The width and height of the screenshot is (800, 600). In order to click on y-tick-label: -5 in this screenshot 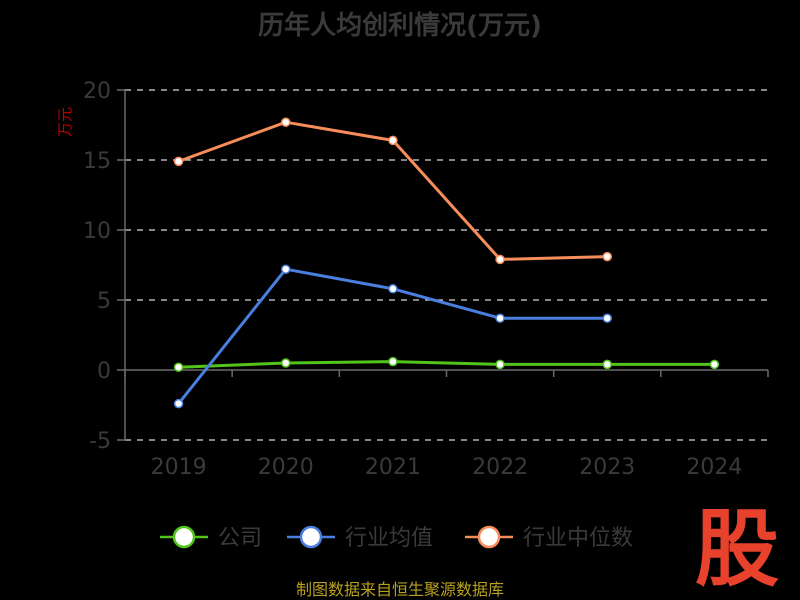, I will do `click(100, 441)`.